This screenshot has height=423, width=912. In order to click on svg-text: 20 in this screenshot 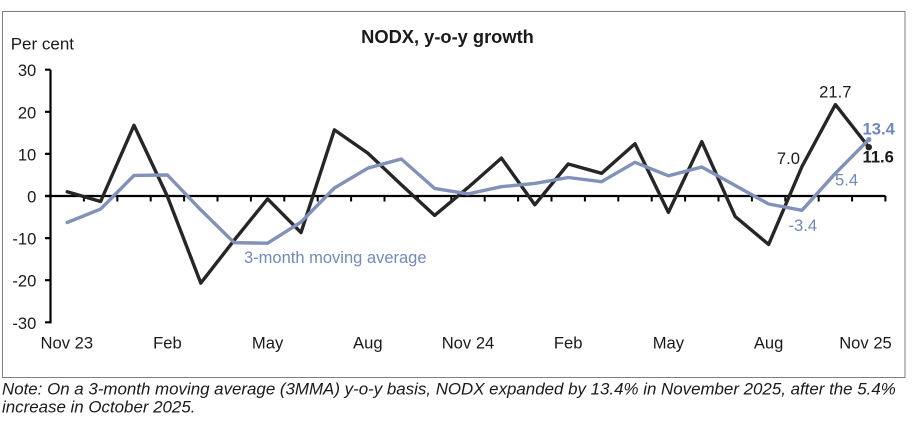, I will do `click(27, 112)`.